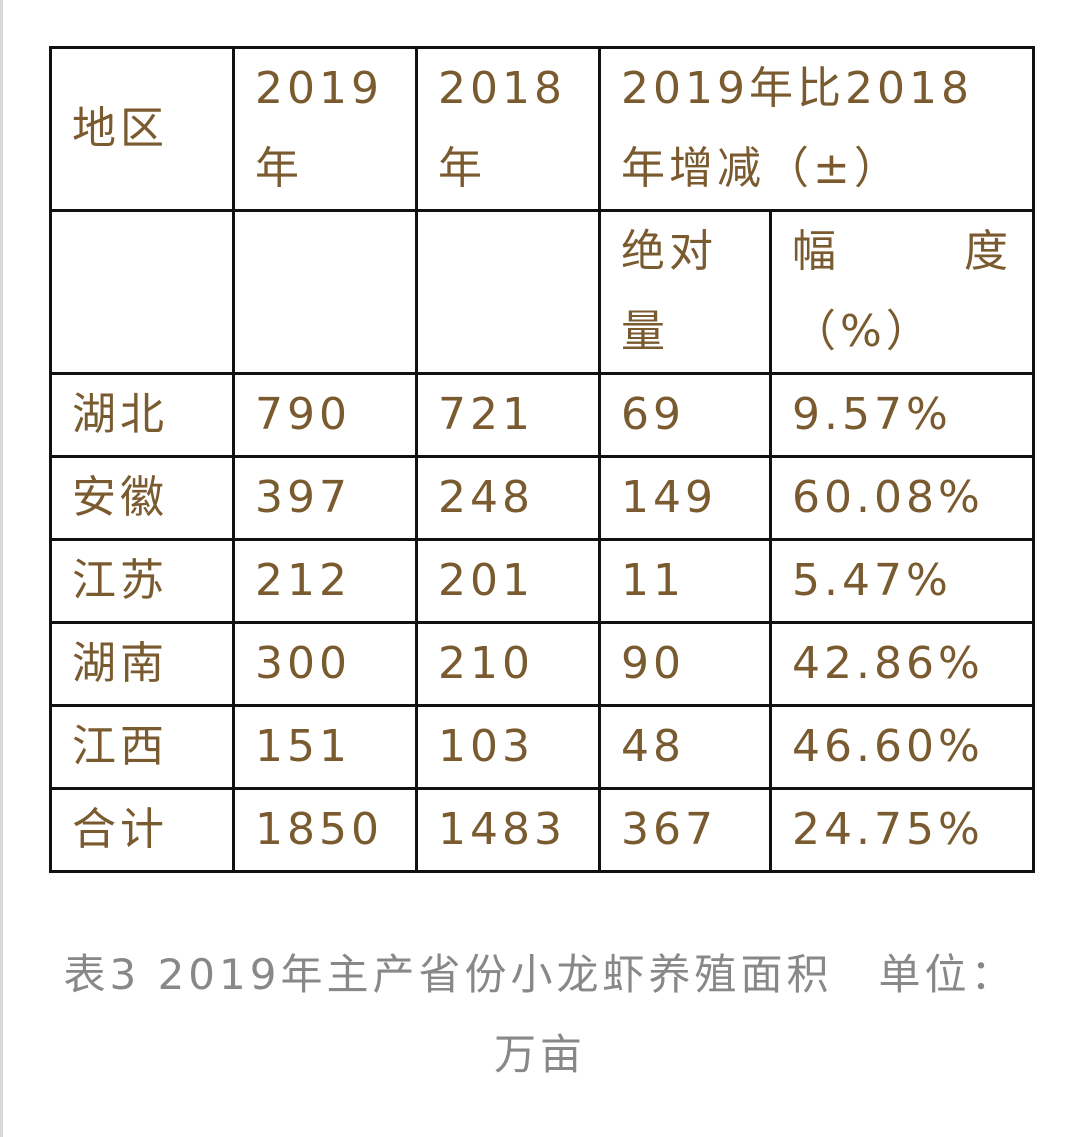 The image size is (1080, 1137). What do you see at coordinates (325, 664) in the screenshot?
I see `cell-2019: 300` at bounding box center [325, 664].